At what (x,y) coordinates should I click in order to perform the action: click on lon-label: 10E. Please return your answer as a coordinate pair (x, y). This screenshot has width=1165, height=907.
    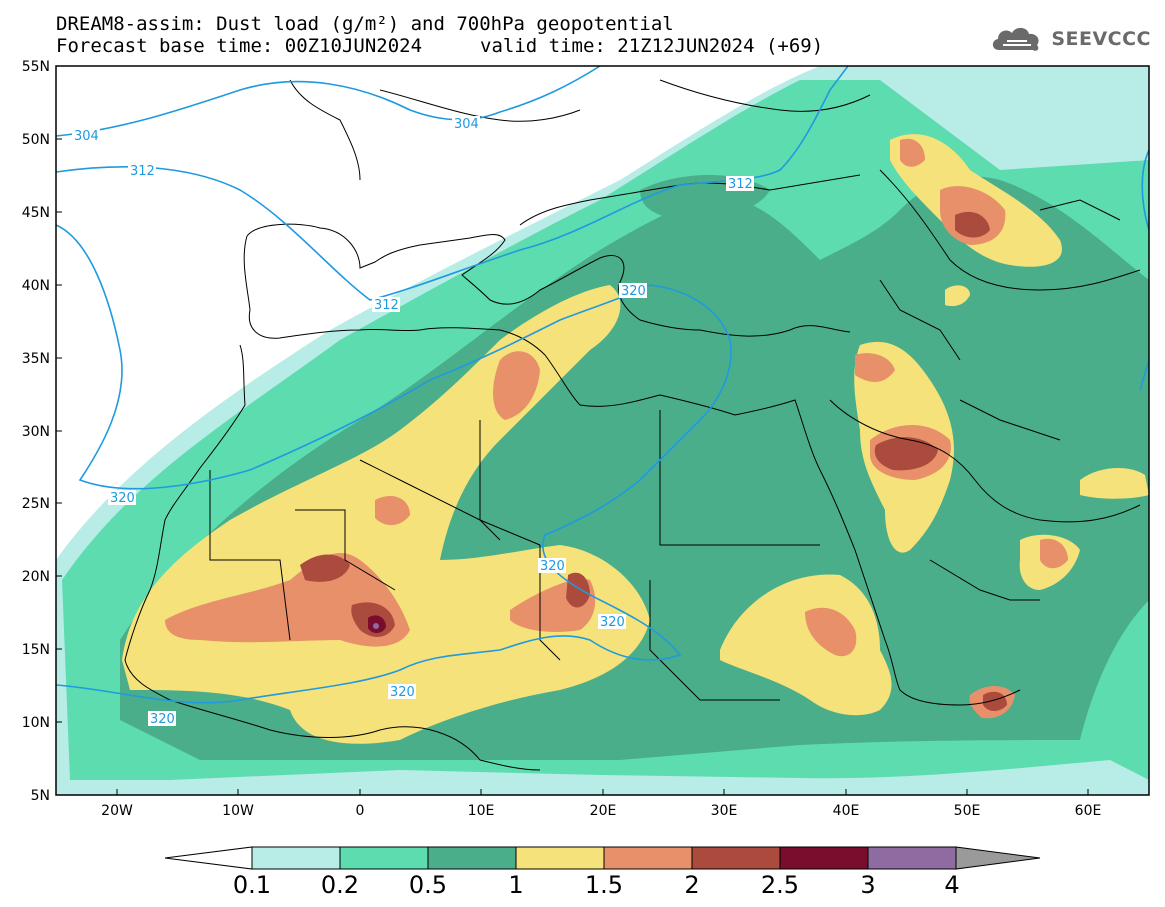
    Looking at the image, I should click on (481, 811).